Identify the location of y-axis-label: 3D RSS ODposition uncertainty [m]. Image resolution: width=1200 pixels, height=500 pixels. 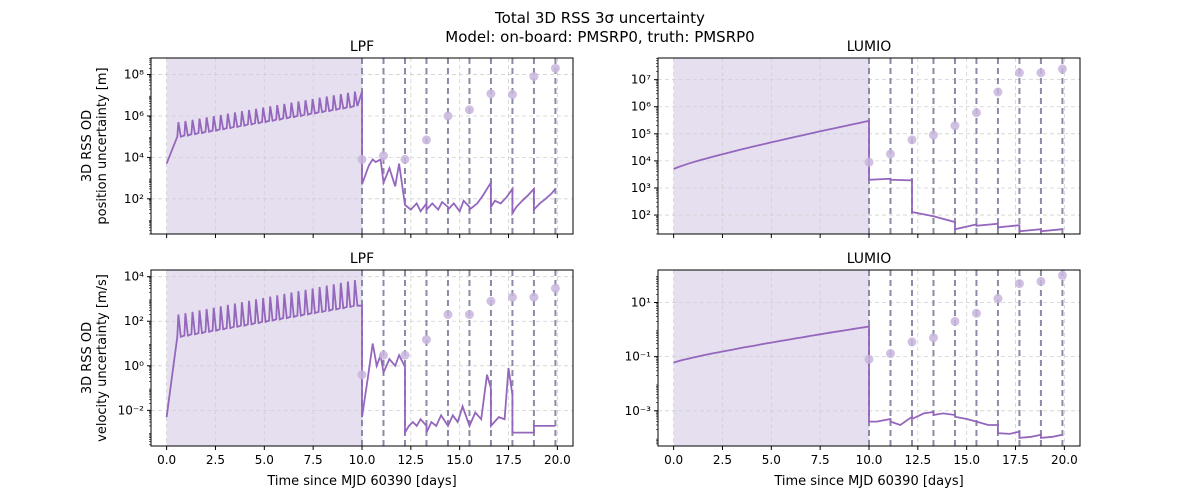
(95, 145).